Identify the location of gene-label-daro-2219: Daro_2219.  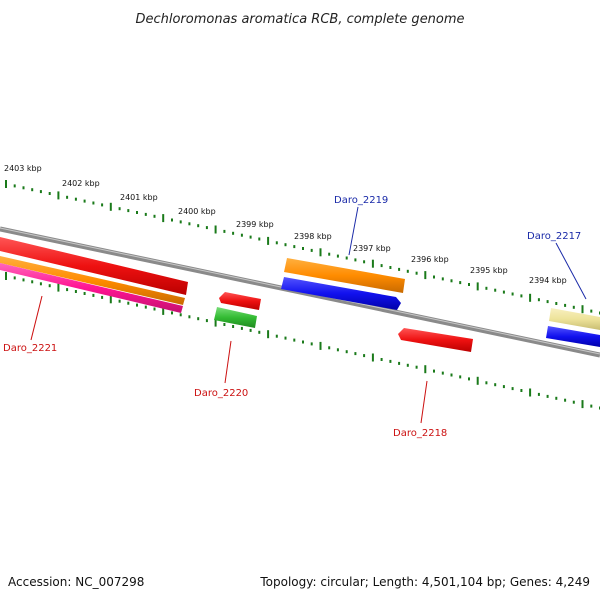
(361, 200).